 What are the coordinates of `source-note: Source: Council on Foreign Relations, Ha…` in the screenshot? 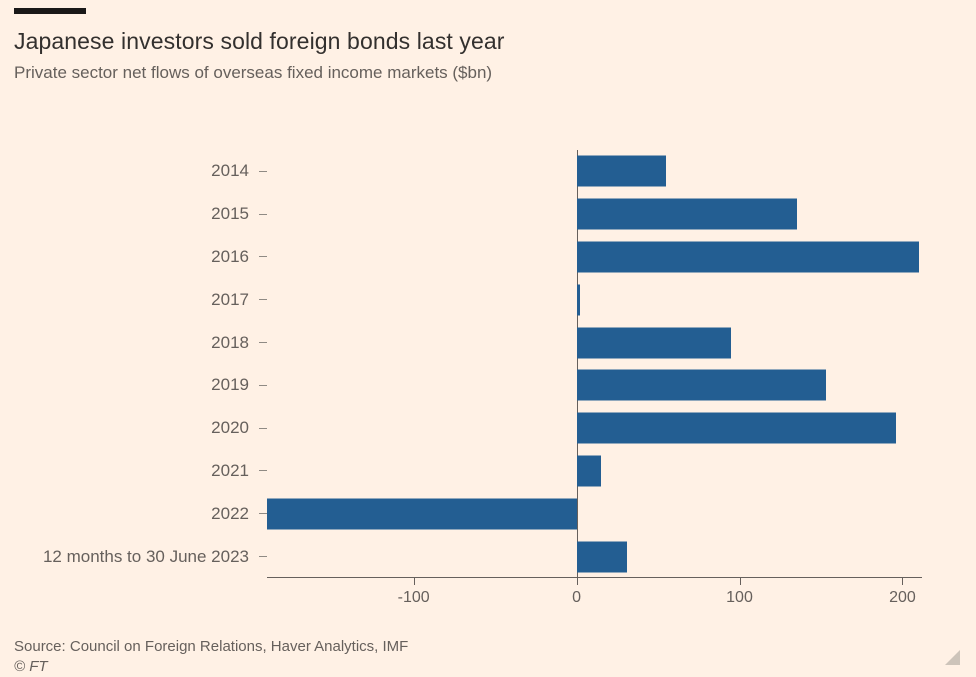 It's located at (211, 646).